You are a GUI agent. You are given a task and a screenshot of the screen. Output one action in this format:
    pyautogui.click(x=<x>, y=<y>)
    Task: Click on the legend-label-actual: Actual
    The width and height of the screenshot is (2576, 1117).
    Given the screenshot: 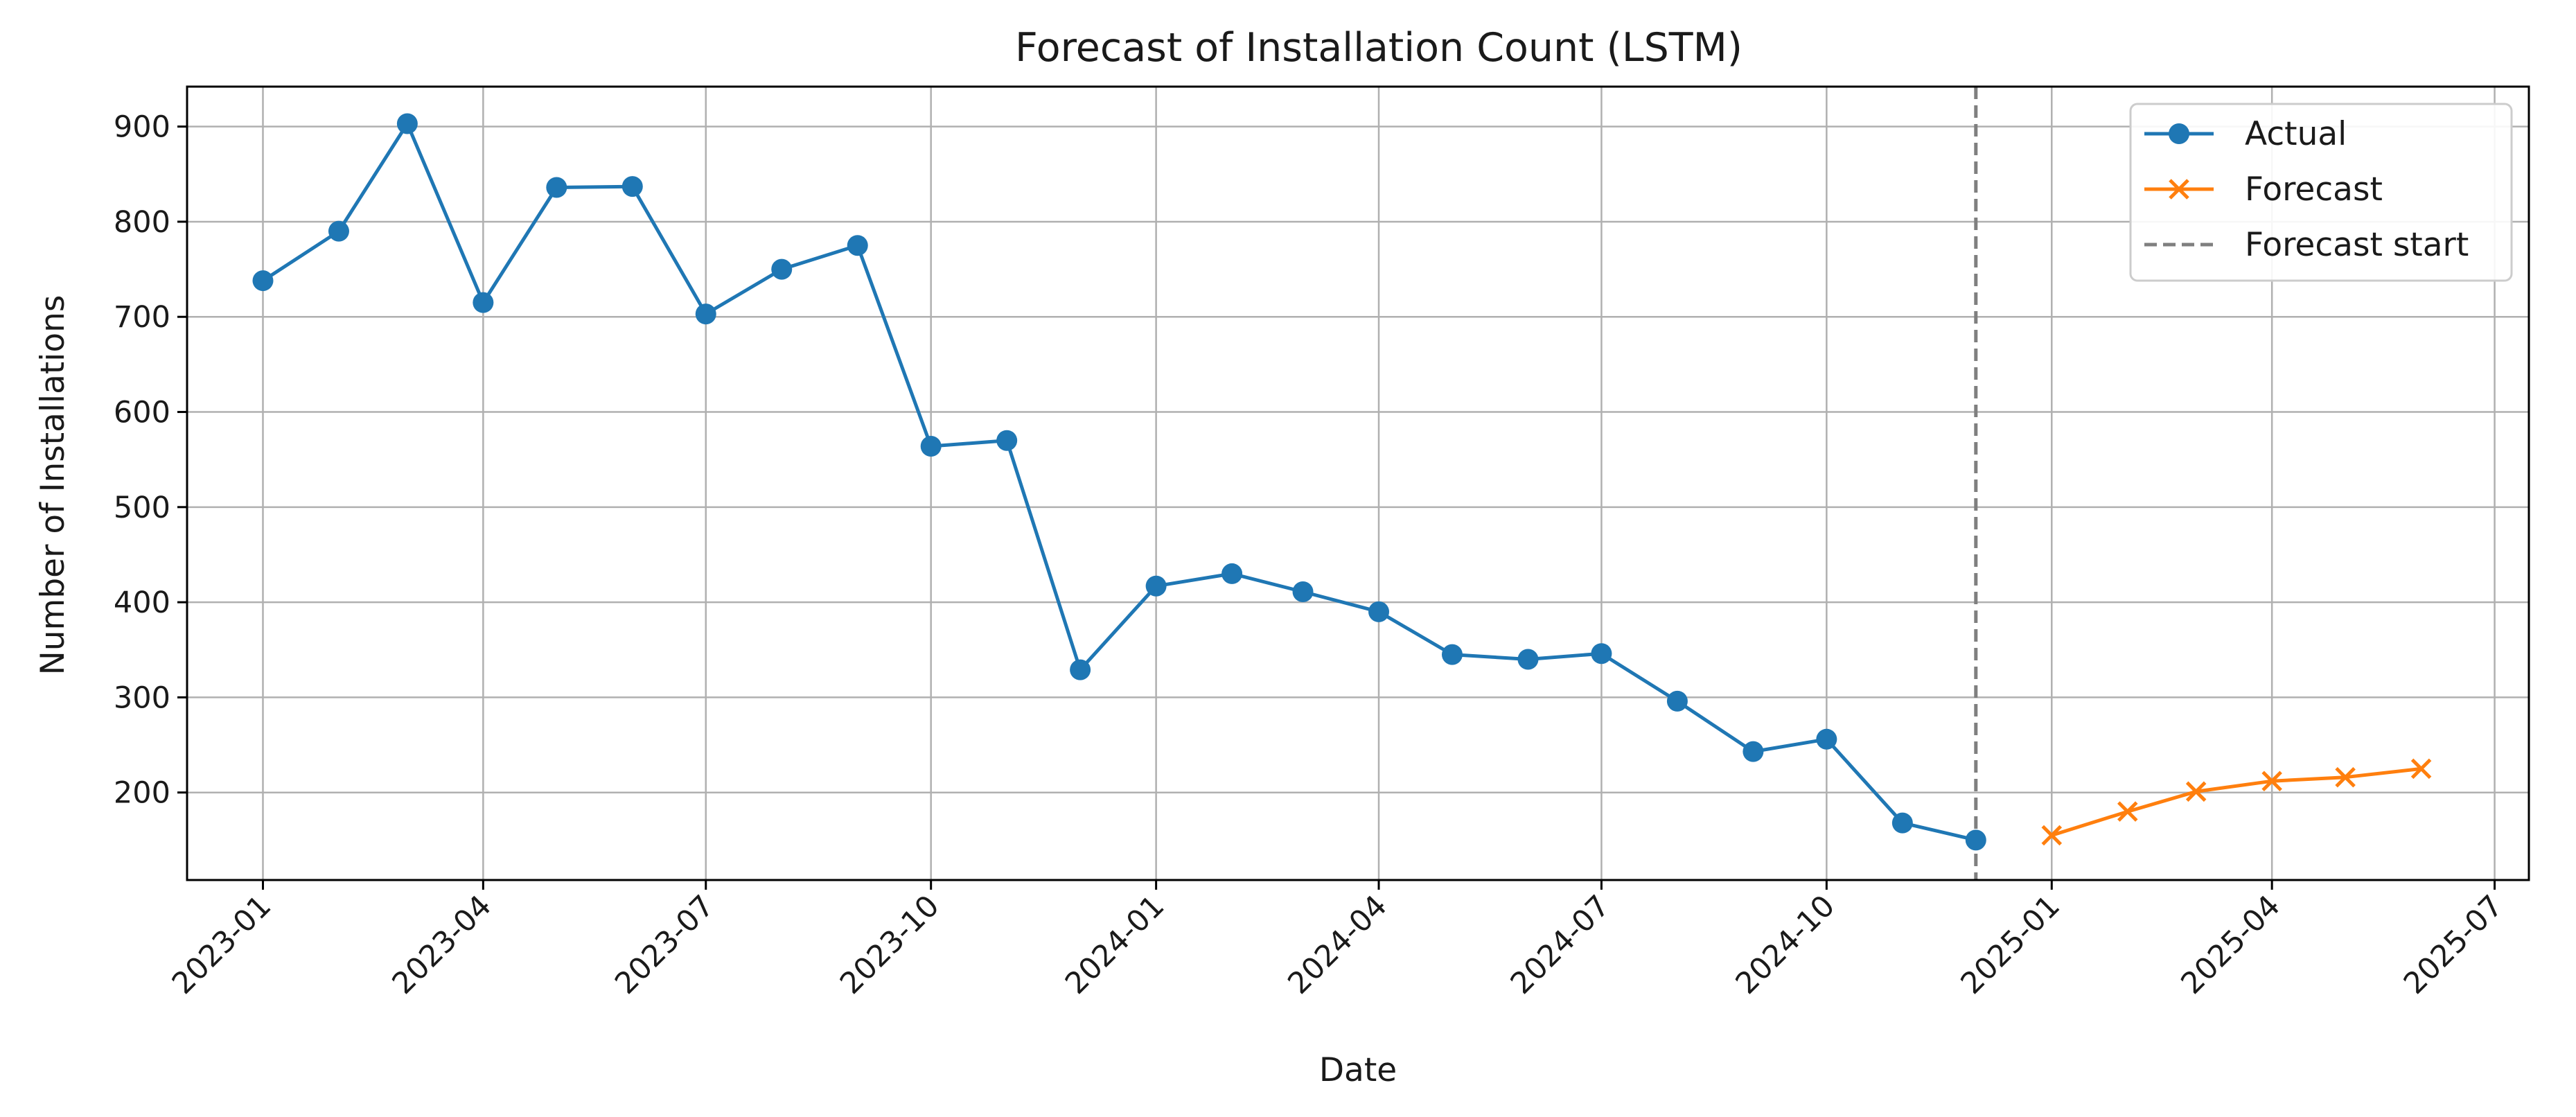 What is the action you would take?
    pyautogui.click(x=2296, y=134)
    